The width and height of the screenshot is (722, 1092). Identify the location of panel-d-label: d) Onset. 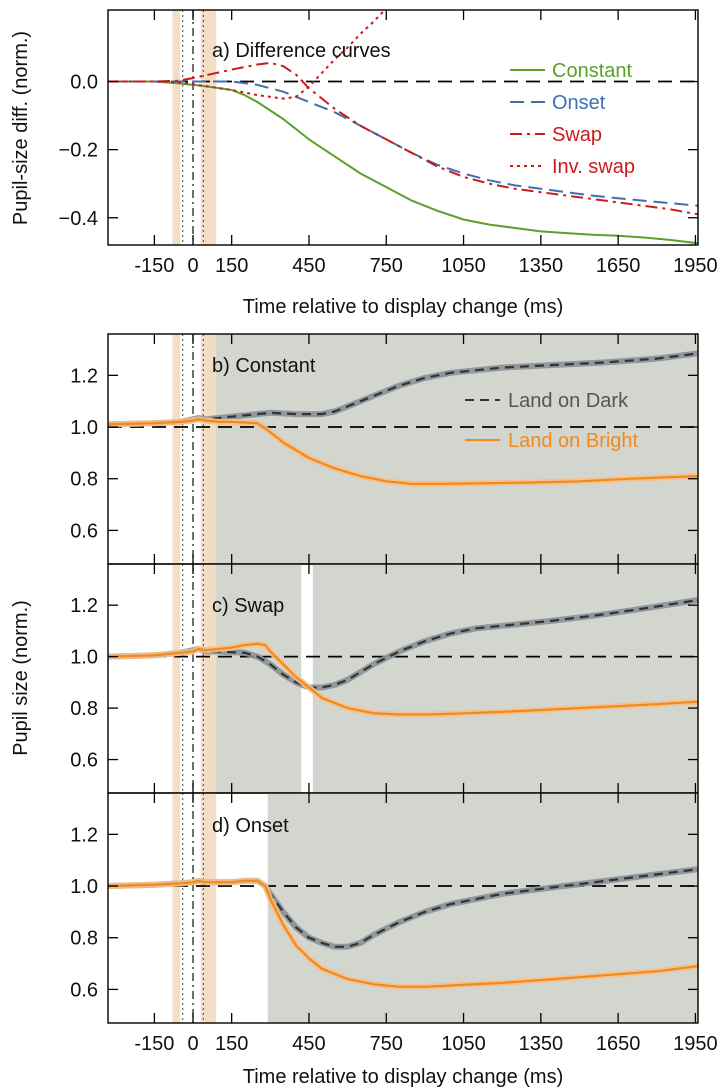
(250, 826).